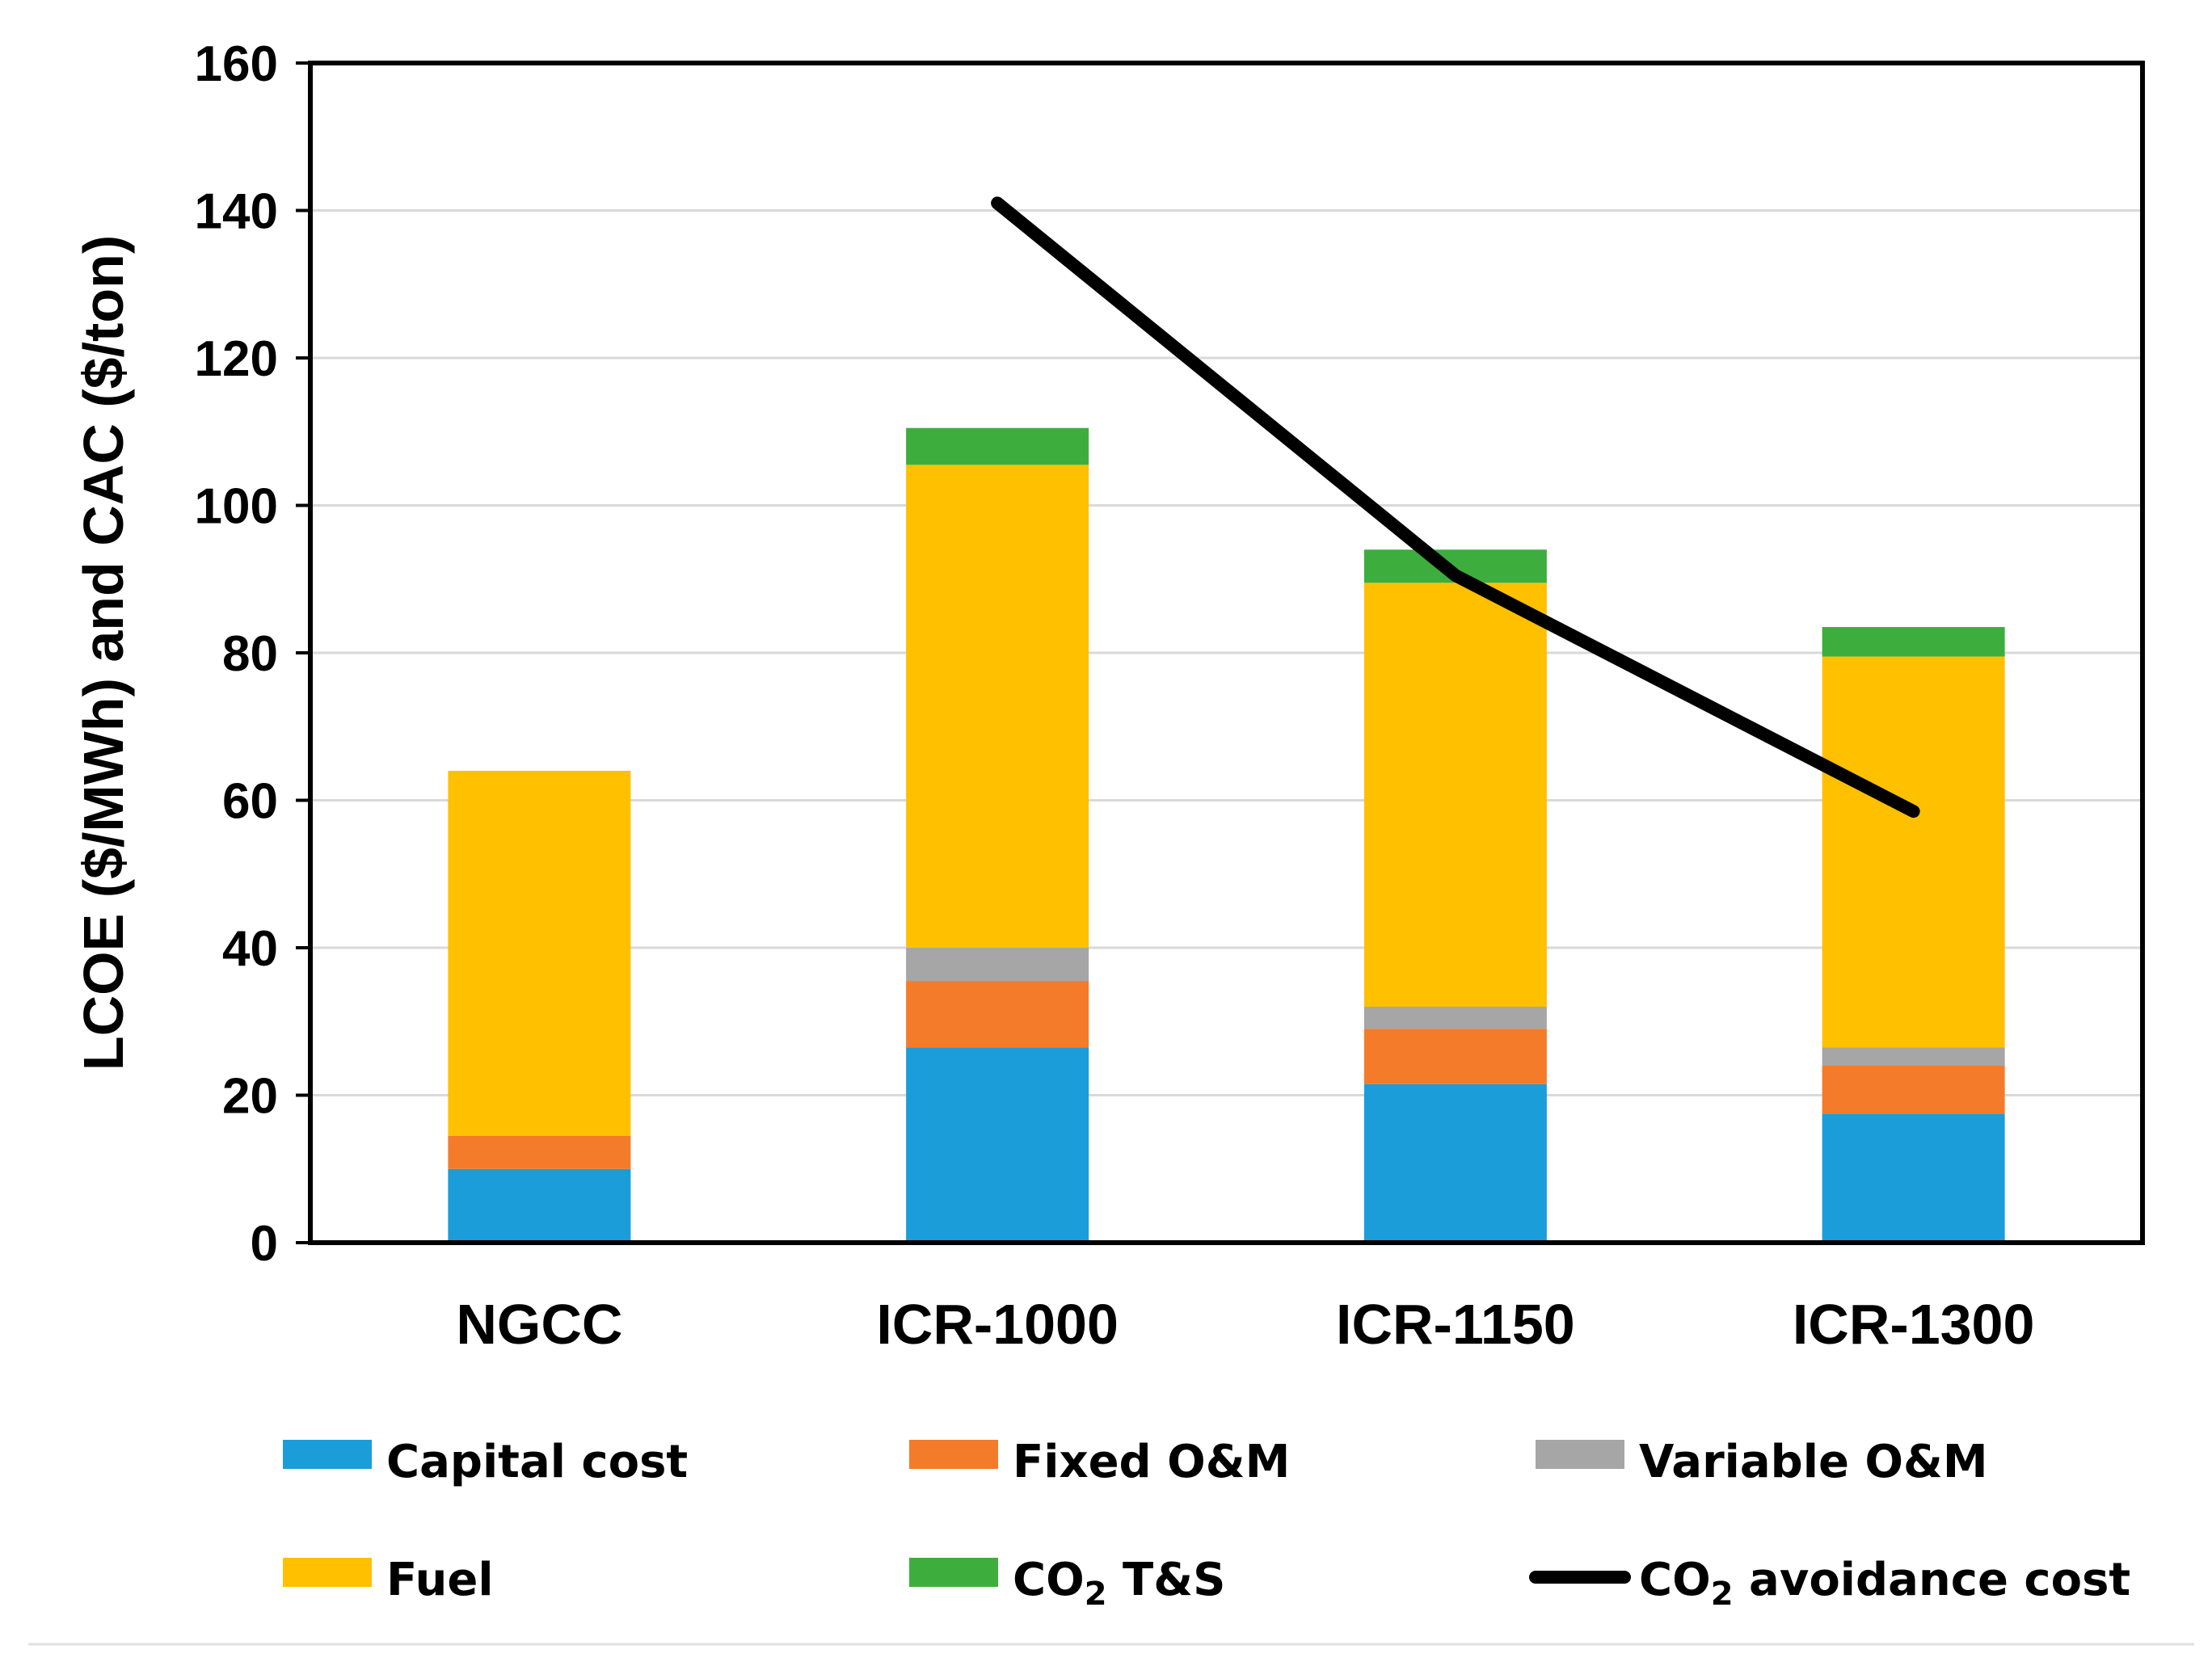 Image resolution: width=2212 pixels, height=1662 pixels. I want to click on legend-label: CO2 avoidance cost, so click(1884, 1583).